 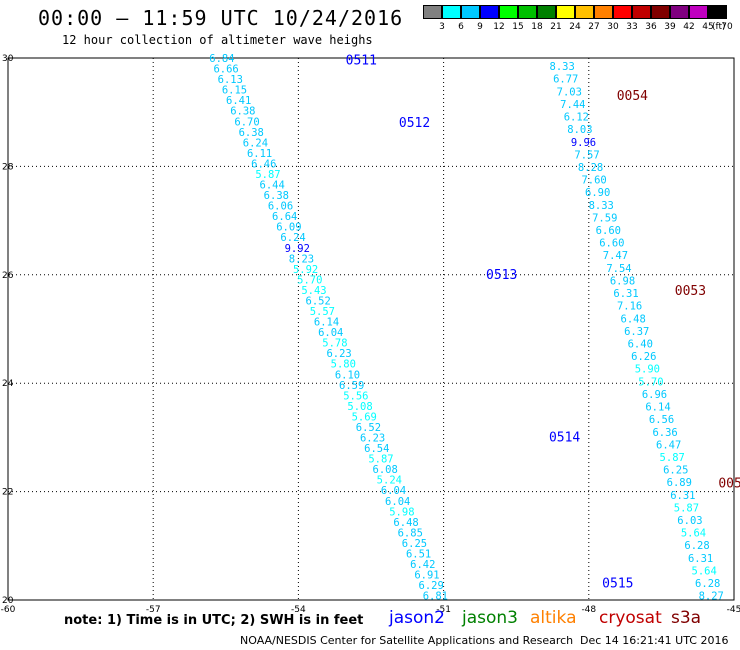 I want to click on swh-value-track1: 5.78, so click(x=334, y=344).